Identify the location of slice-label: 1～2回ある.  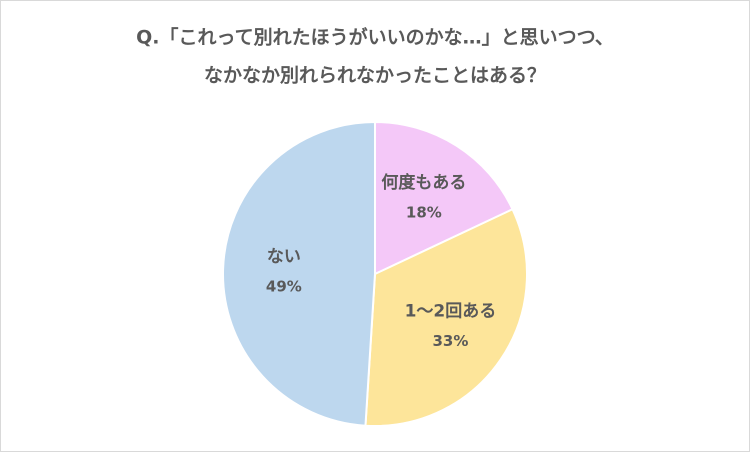
(451, 311).